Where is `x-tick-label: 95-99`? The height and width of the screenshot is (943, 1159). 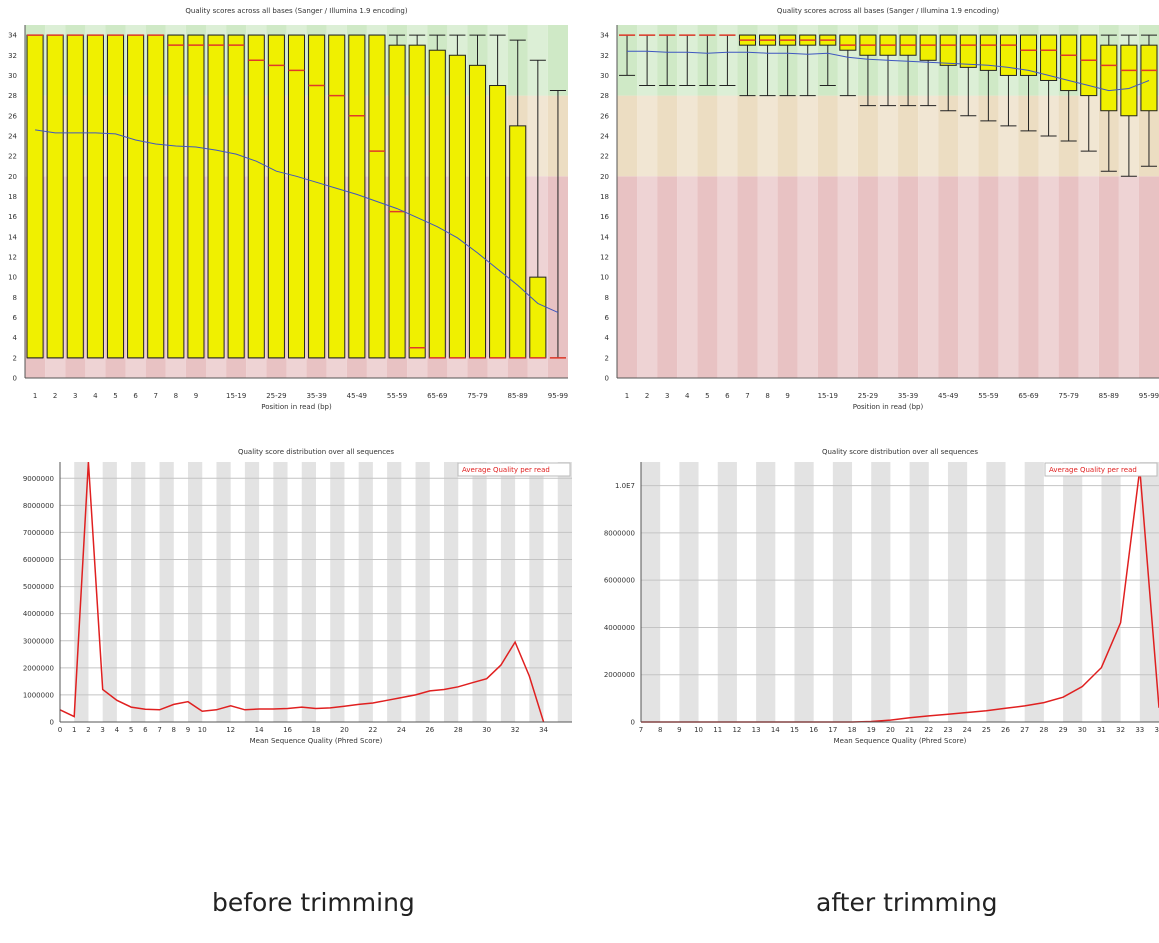
x-tick-label: 95-99 is located at coordinates (558, 396).